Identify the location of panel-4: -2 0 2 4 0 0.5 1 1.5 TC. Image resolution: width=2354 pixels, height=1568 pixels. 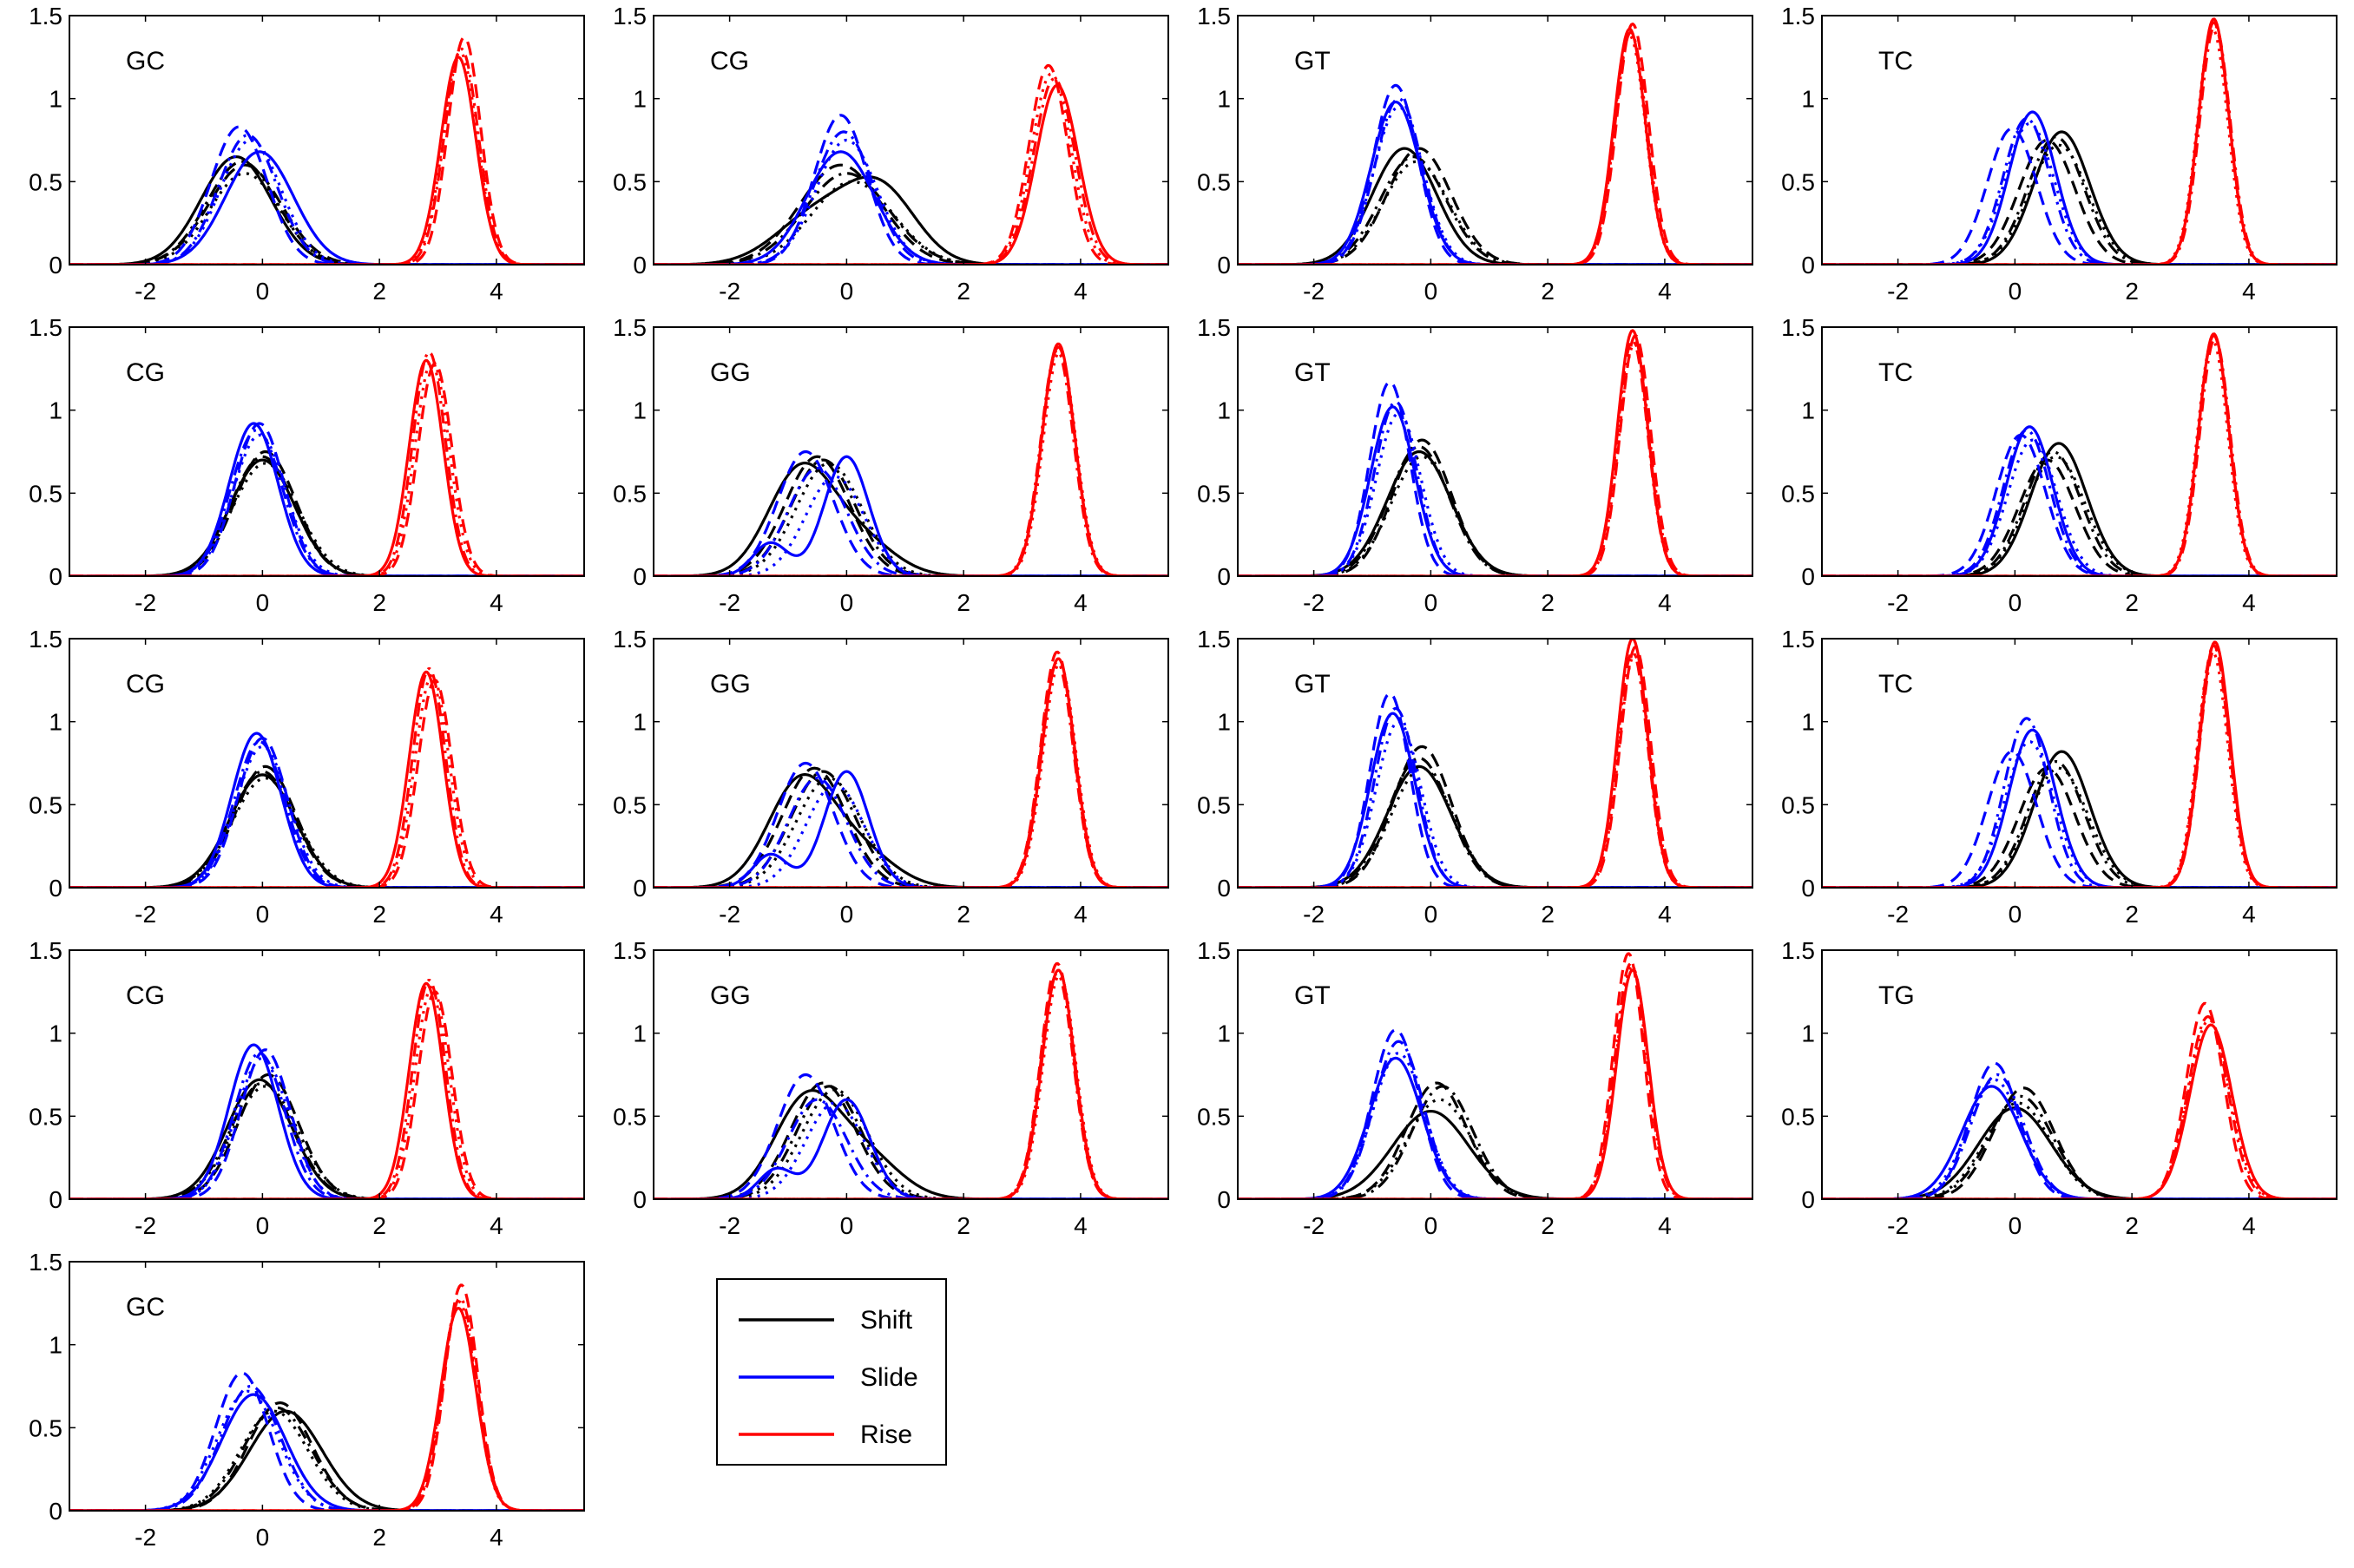
(2059, 154).